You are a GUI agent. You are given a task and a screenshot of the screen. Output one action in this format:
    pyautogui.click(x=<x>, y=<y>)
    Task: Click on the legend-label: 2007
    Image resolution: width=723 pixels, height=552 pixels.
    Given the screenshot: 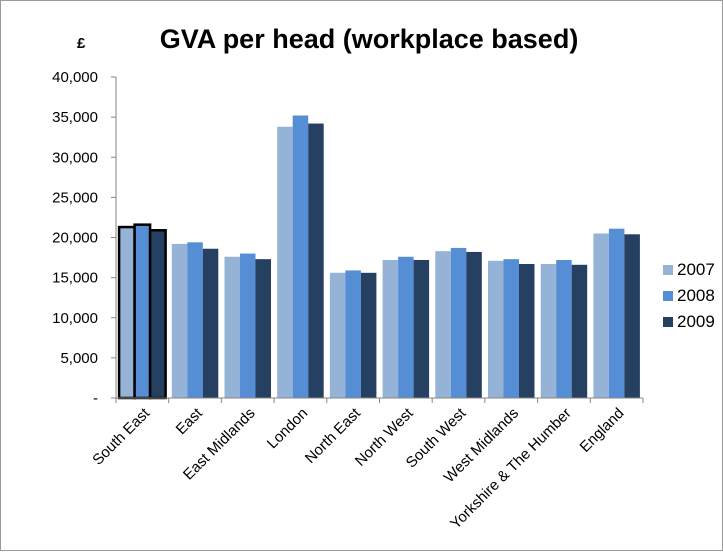 What is the action you would take?
    pyautogui.click(x=696, y=269)
    